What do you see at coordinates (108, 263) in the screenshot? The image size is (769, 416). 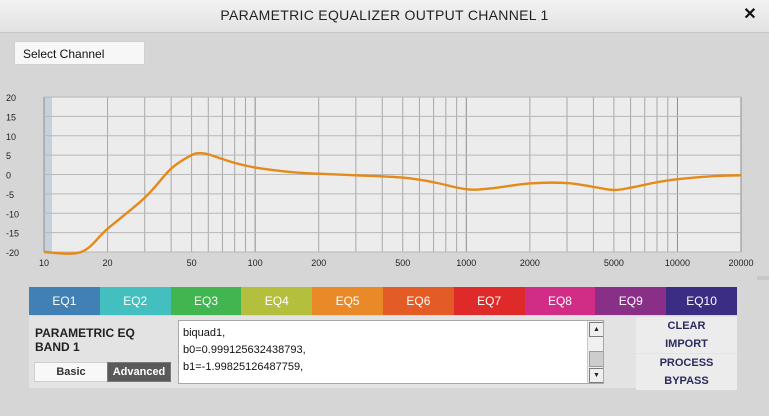 I see `x-tick-label: 20` at bounding box center [108, 263].